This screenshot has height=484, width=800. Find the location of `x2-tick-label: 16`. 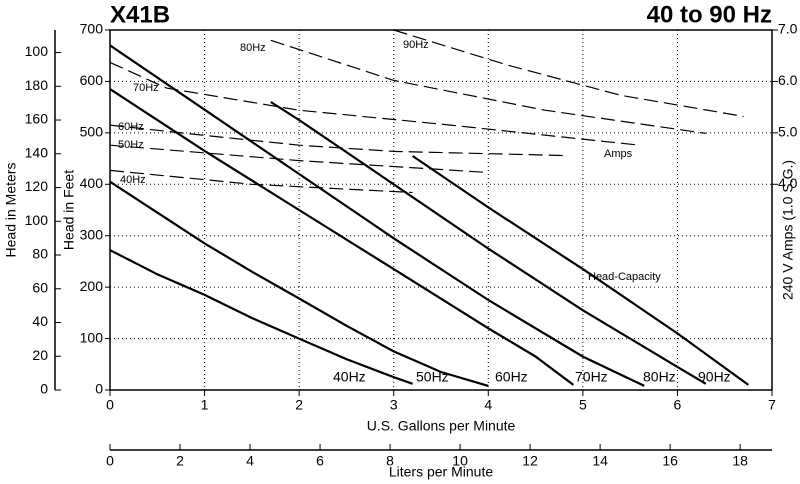

x2-tick-label: 16 is located at coordinates (670, 461).